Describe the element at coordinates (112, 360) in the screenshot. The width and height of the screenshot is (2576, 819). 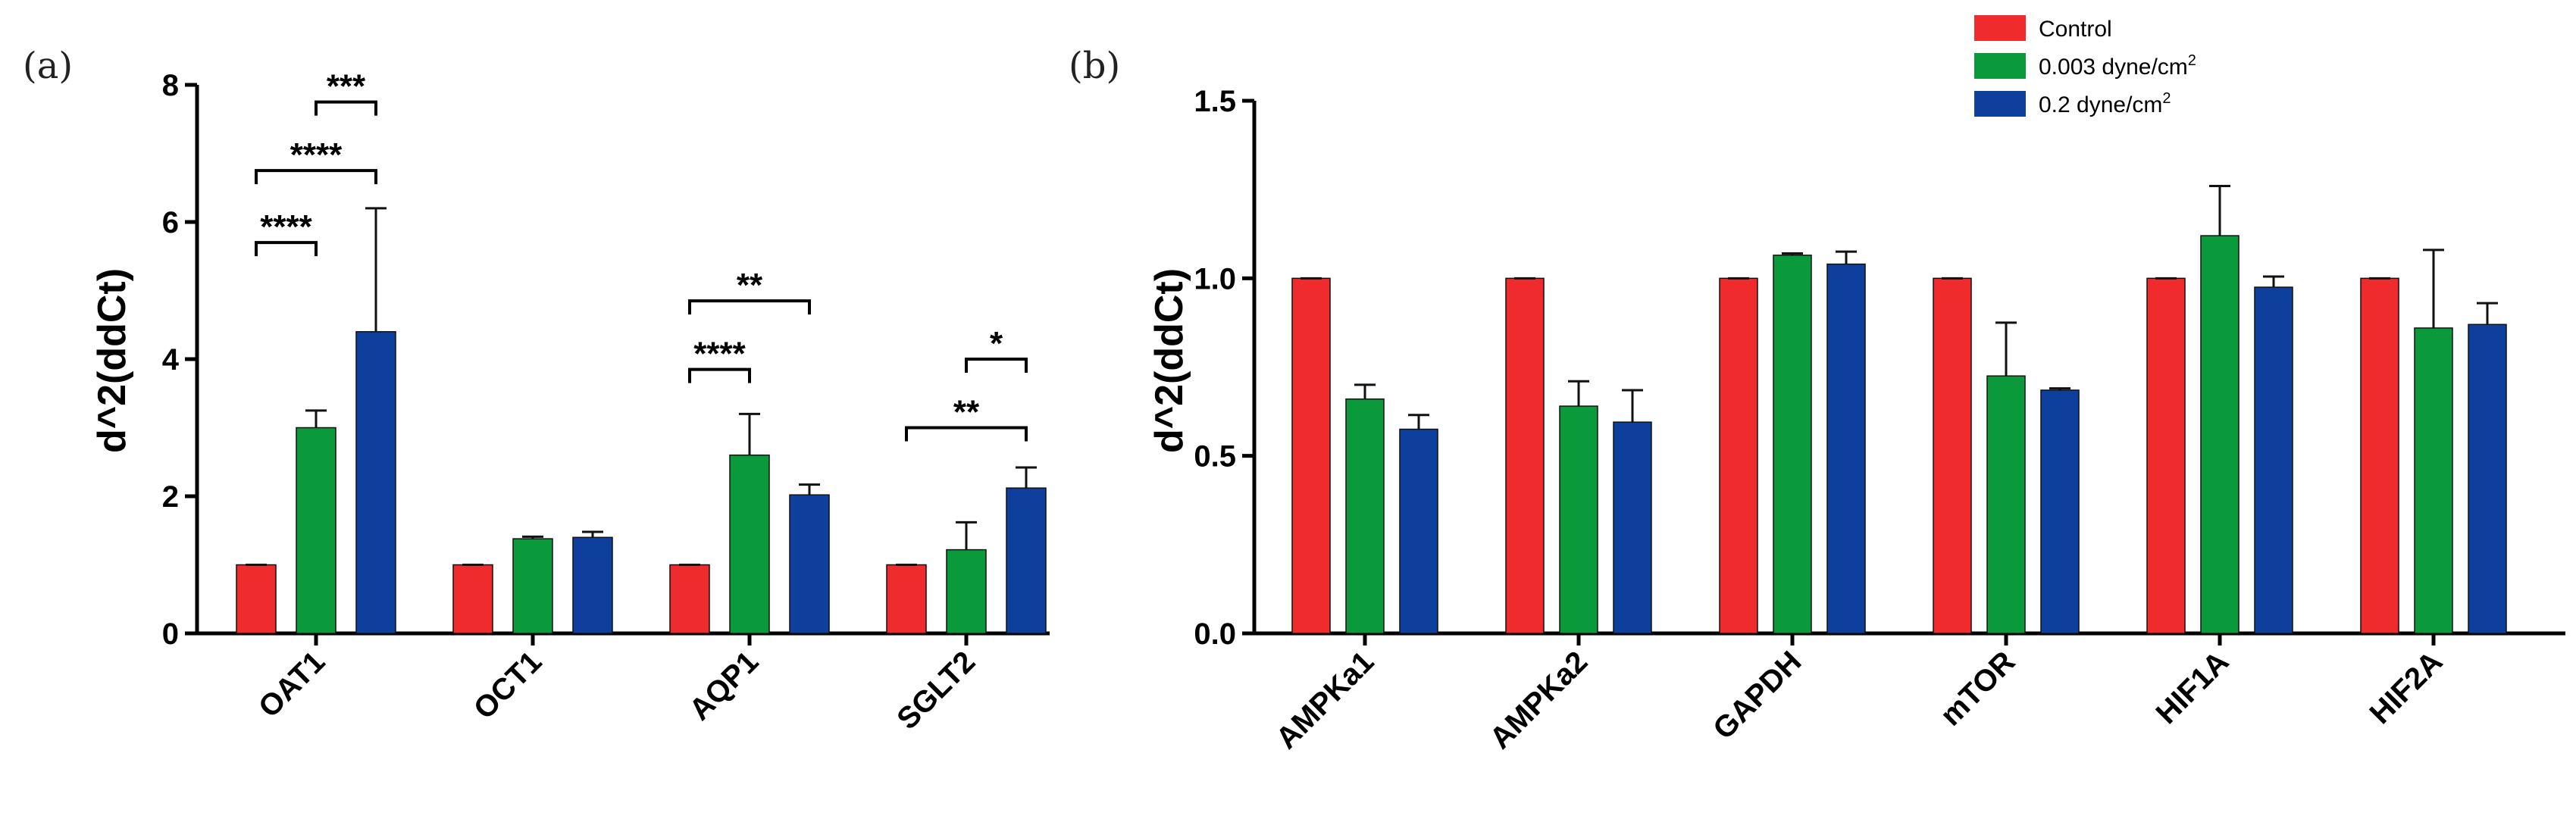
I see `panel-a-ylabel: d^2(ddCt)` at that location.